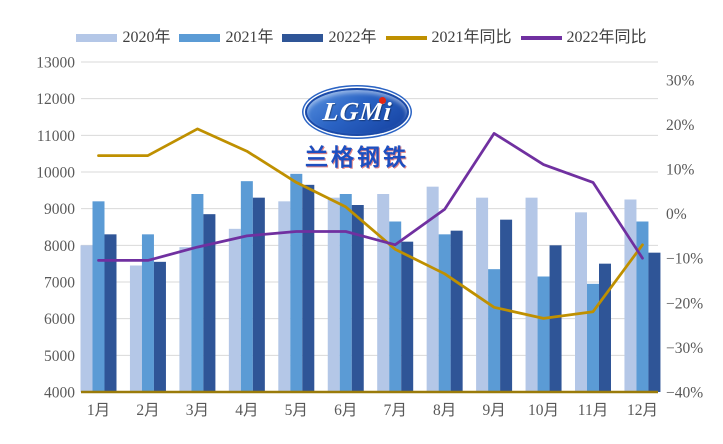  I want to click on bar-2021年-5月, so click(296, 282).